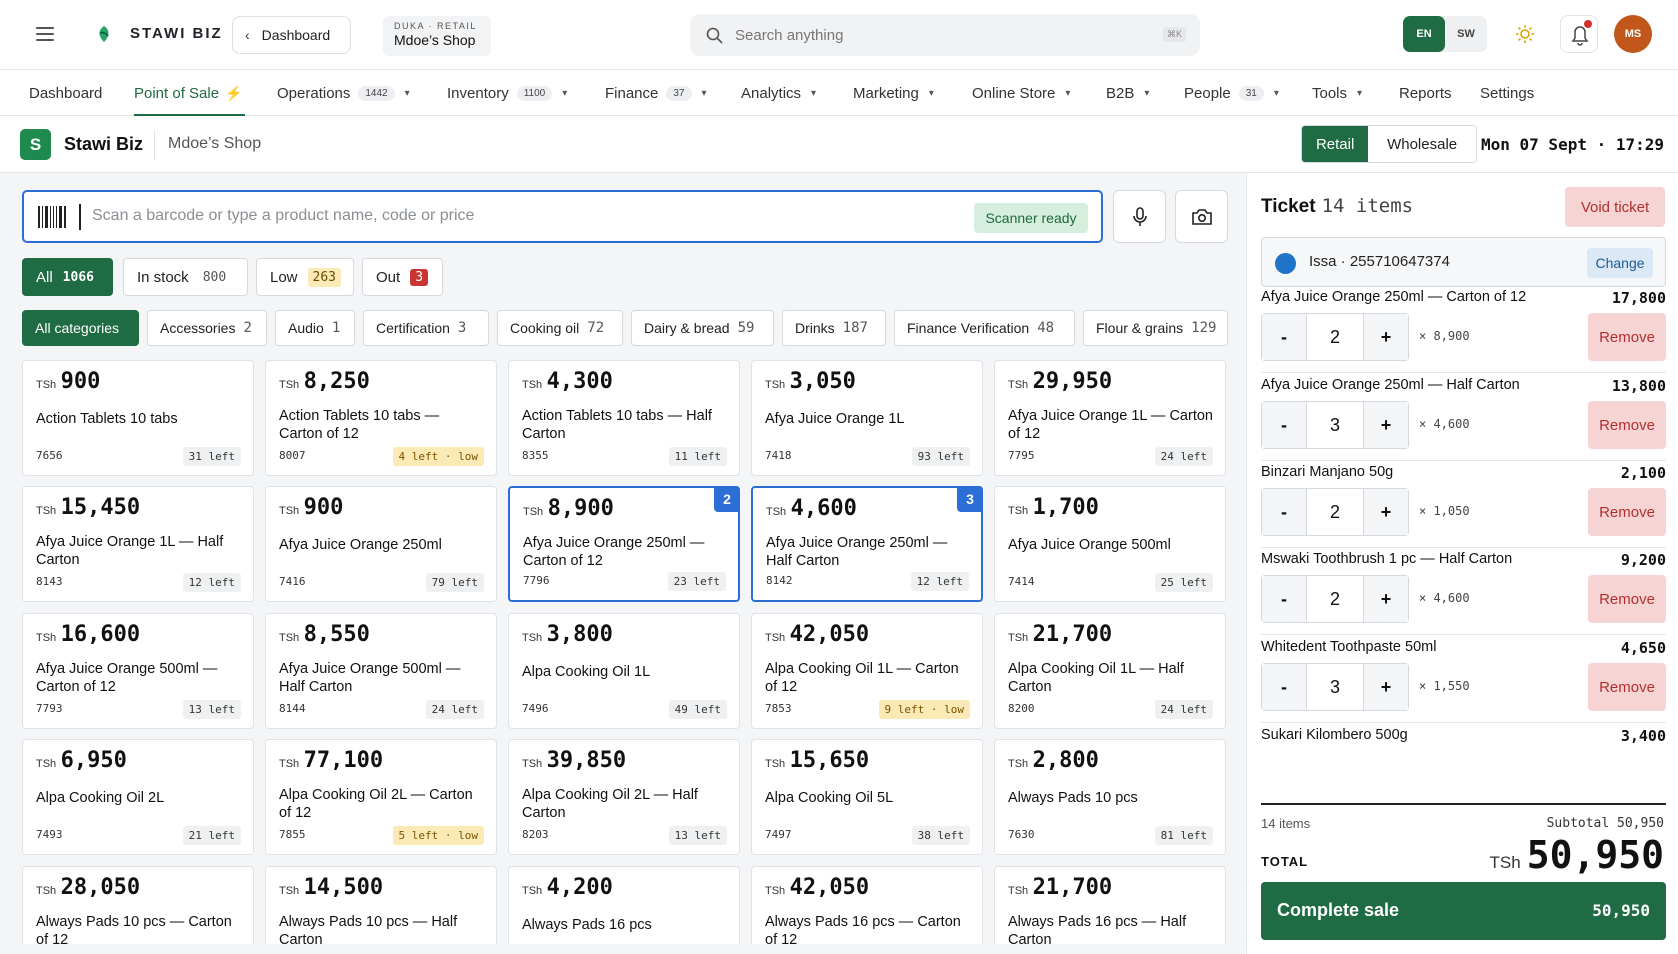 The width and height of the screenshot is (1678, 954). I want to click on category-label: All categories, so click(77, 328).